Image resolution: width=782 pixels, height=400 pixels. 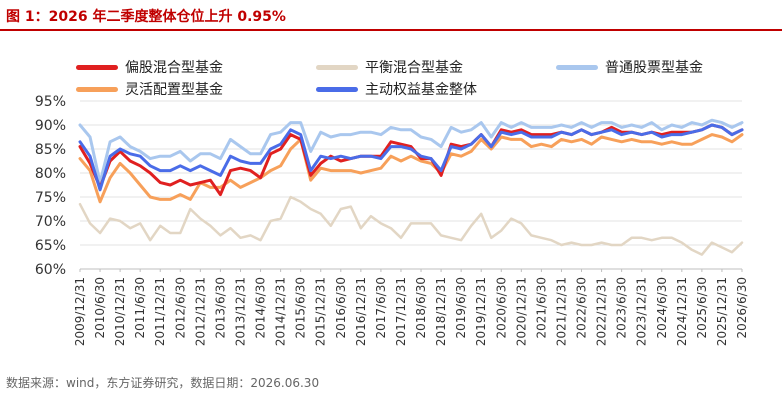 What do you see at coordinates (163, 383) in the screenshot?
I see `source-note: 数据来源：wind，东方证券研究，数据日期：2026.06.30` at bounding box center [163, 383].